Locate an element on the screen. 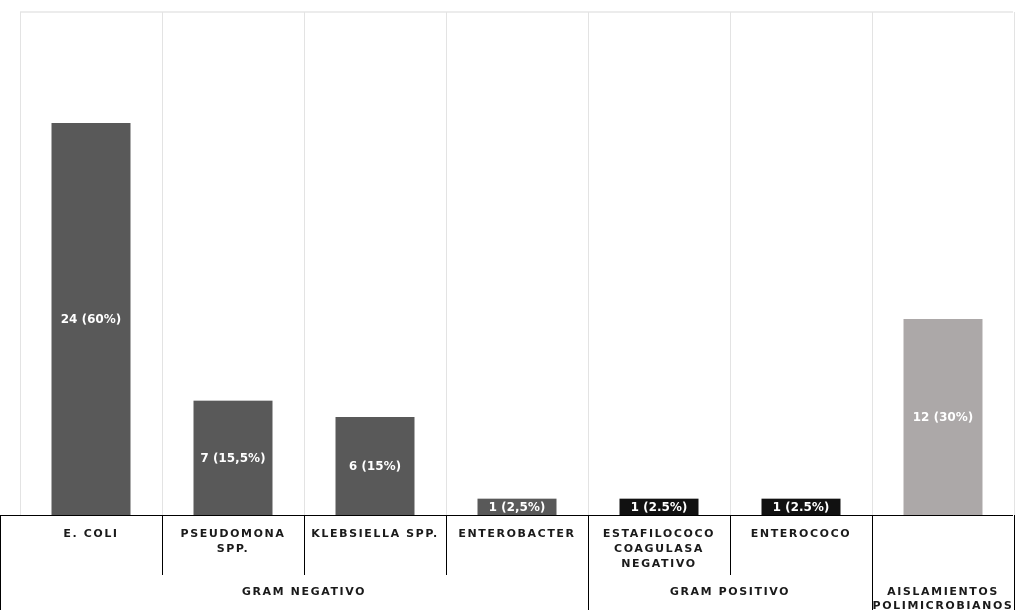 Image resolution: width=1015 pixels, height=610 pixels. bar-data-label: 6 (15%) is located at coordinates (375, 466).